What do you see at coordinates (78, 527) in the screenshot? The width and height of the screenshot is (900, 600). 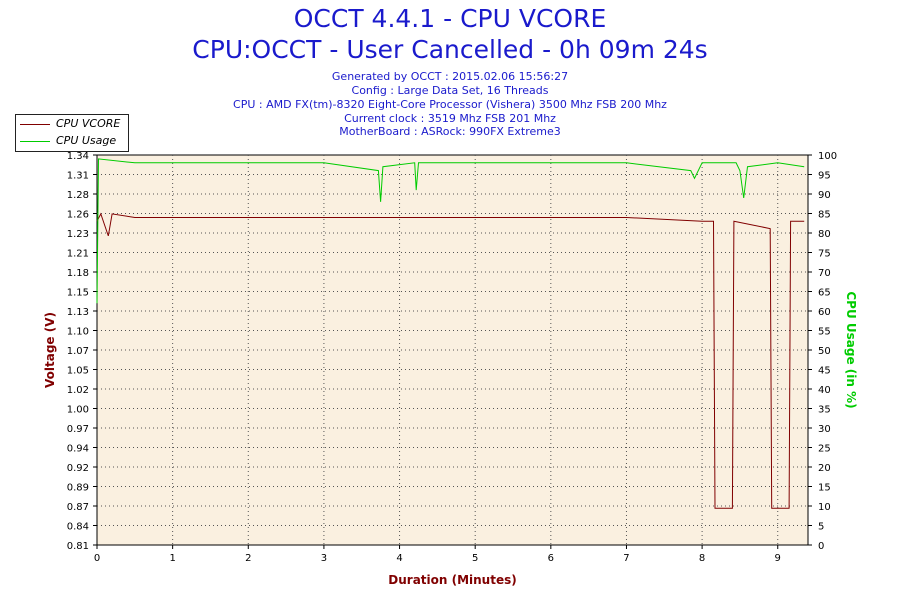 I see `y-tick-label: 0.84` at bounding box center [78, 527].